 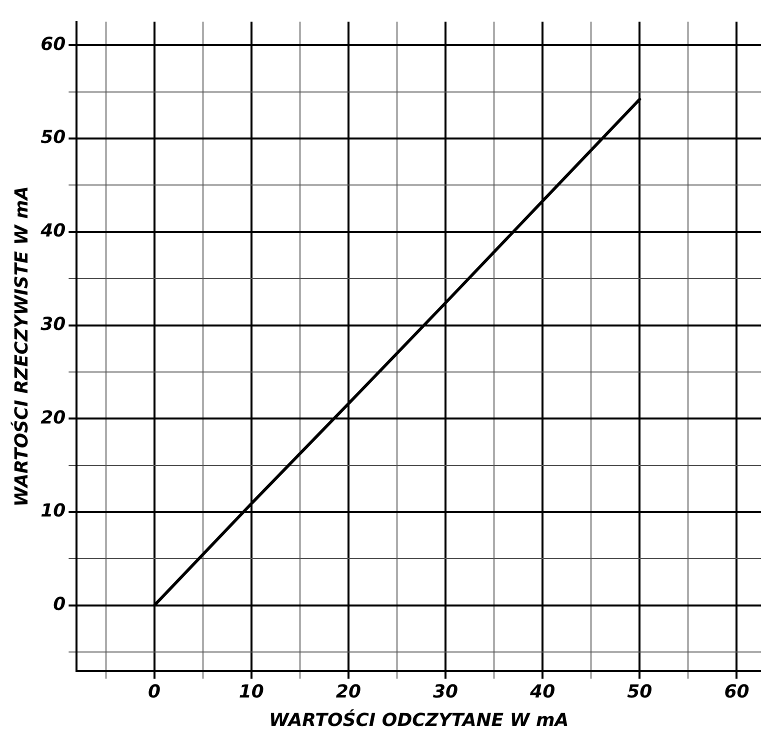 What do you see at coordinates (542, 691) in the screenshot?
I see `x-tick-label: 40` at bounding box center [542, 691].